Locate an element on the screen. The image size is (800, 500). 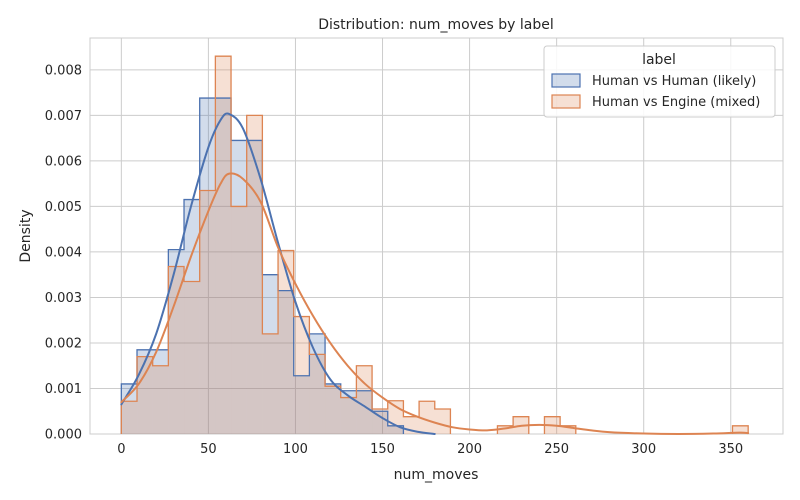
x-tick-label: 250 is located at coordinates (556, 449).